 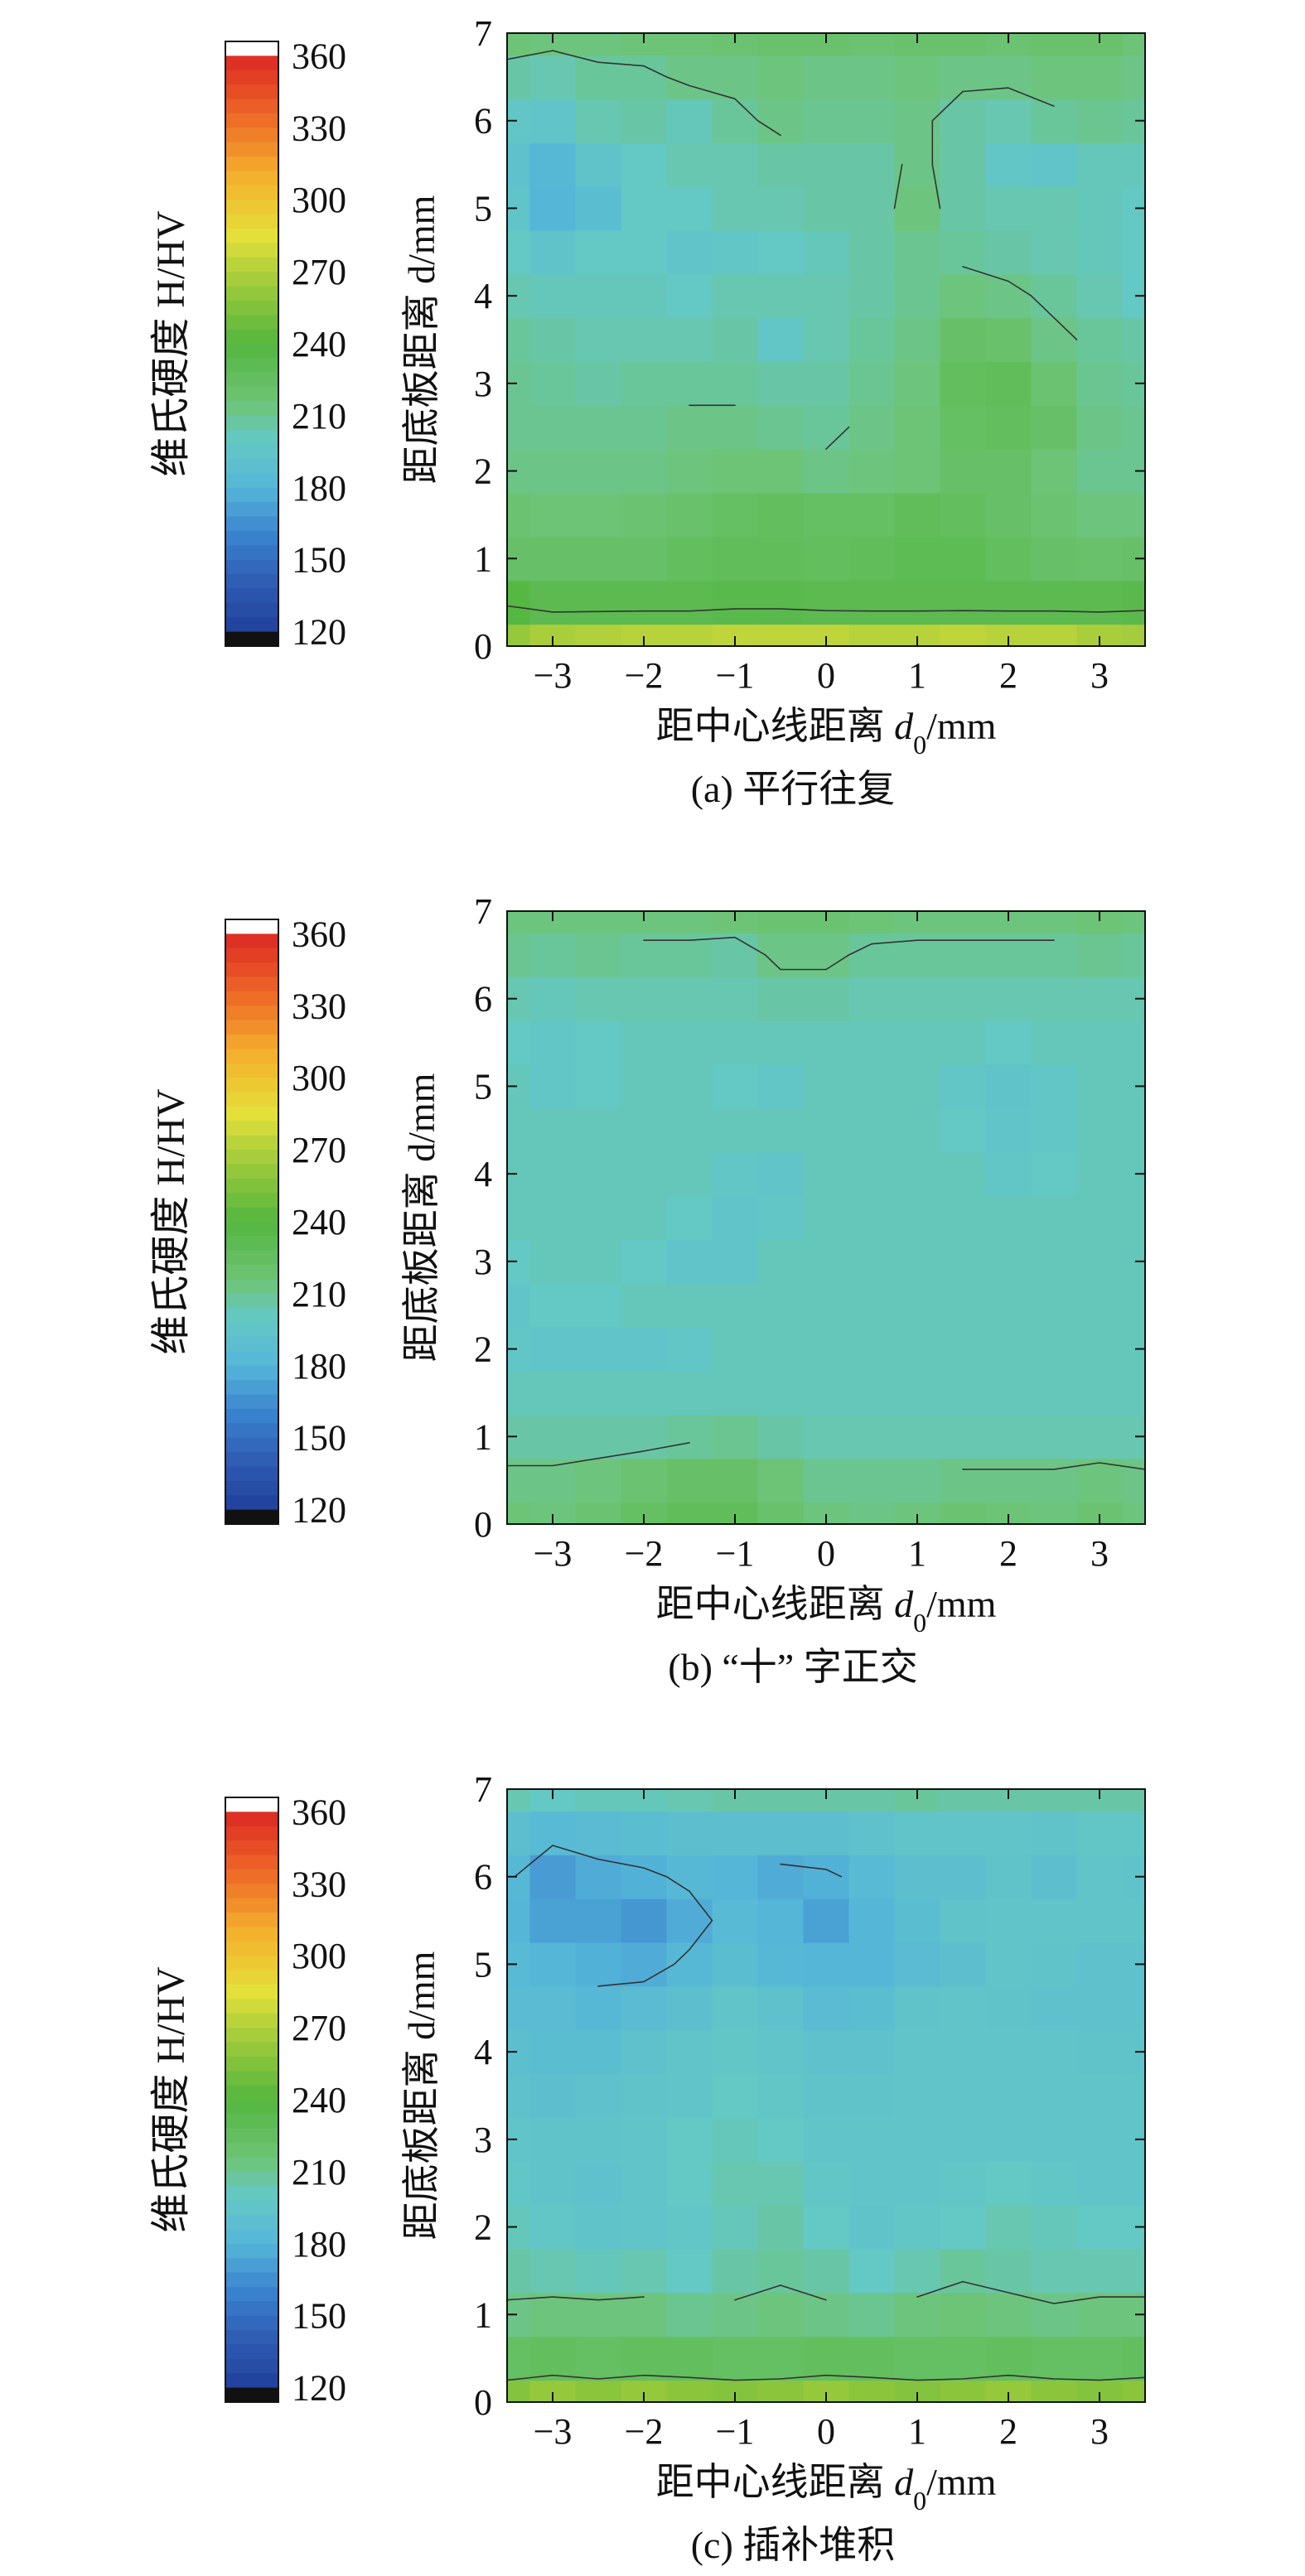 I want to click on y-axis-ticks: 0 1 2 3 4 5 6 7, so click(x=809, y=2096).